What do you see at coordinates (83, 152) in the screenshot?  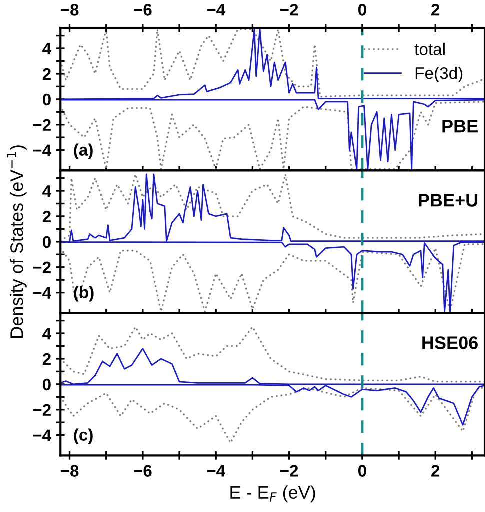 I see `annotation: (a)` at bounding box center [83, 152].